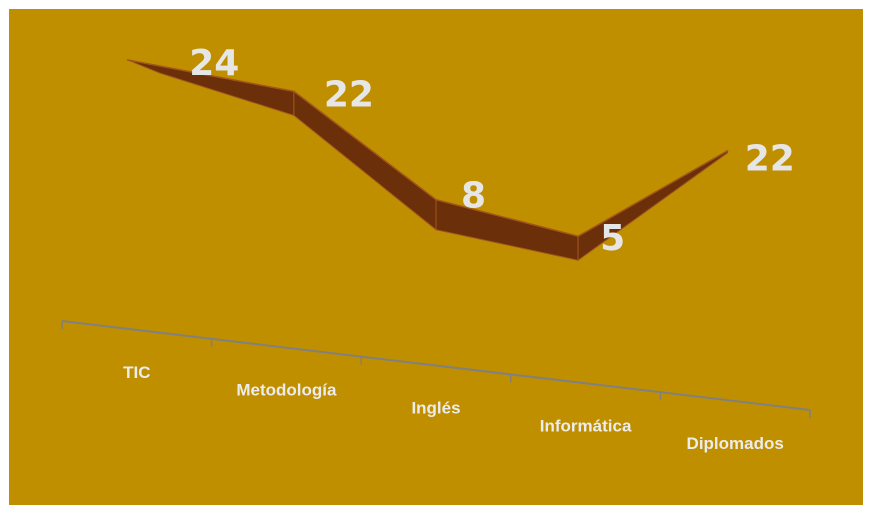 The height and width of the screenshot is (513, 872). I want to click on series-segment, so click(507, 230).